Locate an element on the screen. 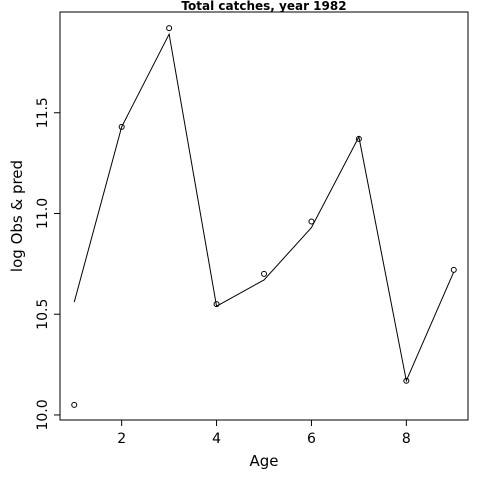 The height and width of the screenshot is (480, 480). x-axis-label: Age is located at coordinates (263, 461).